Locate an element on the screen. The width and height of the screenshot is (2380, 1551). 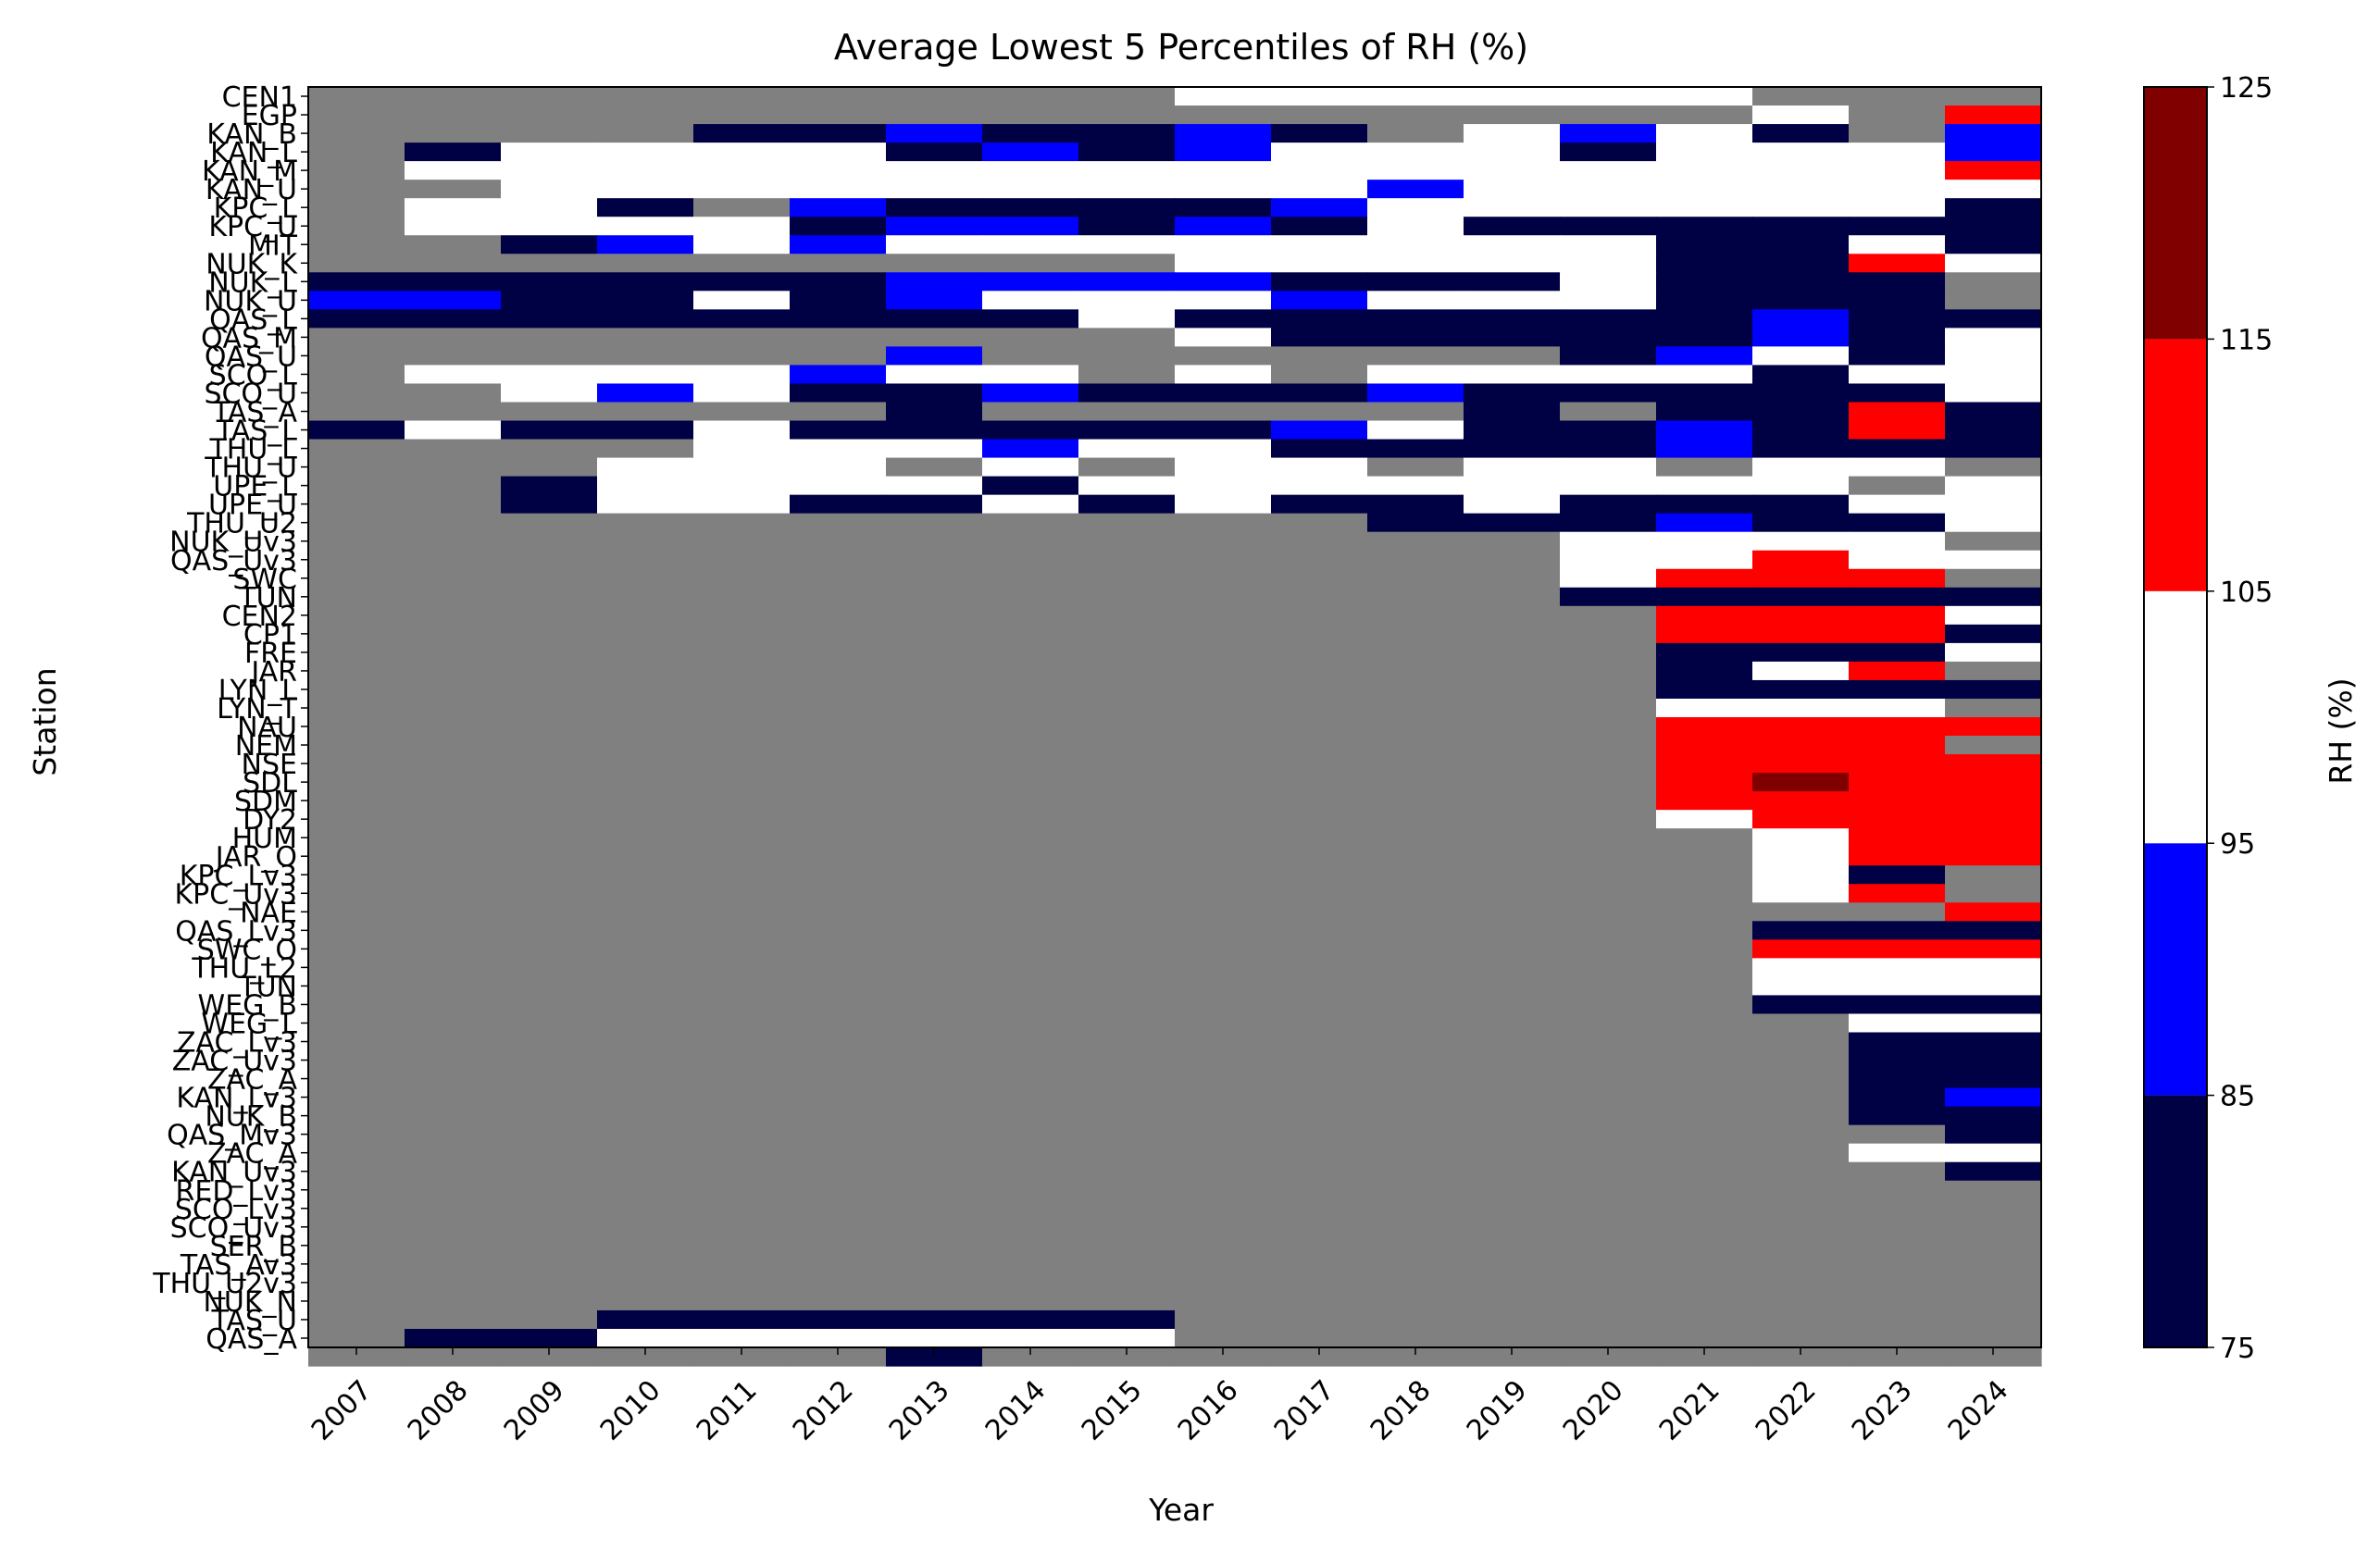
y-tick-label: QAS_Uv3 is located at coordinates (233, 561).